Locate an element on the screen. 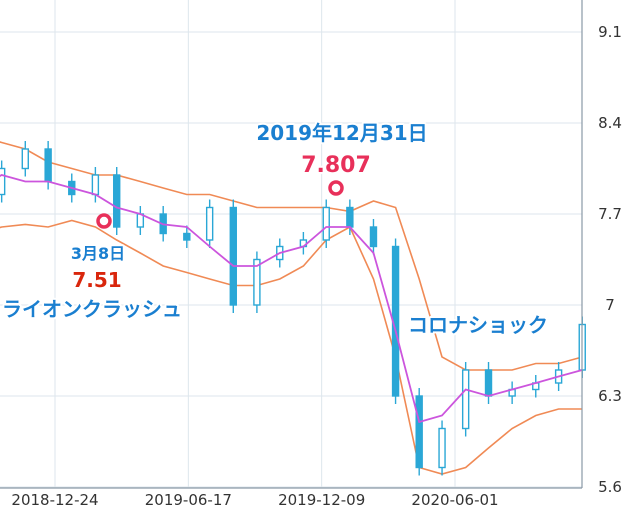  x-tick-label: 2019-06-17 is located at coordinates (188, 500).